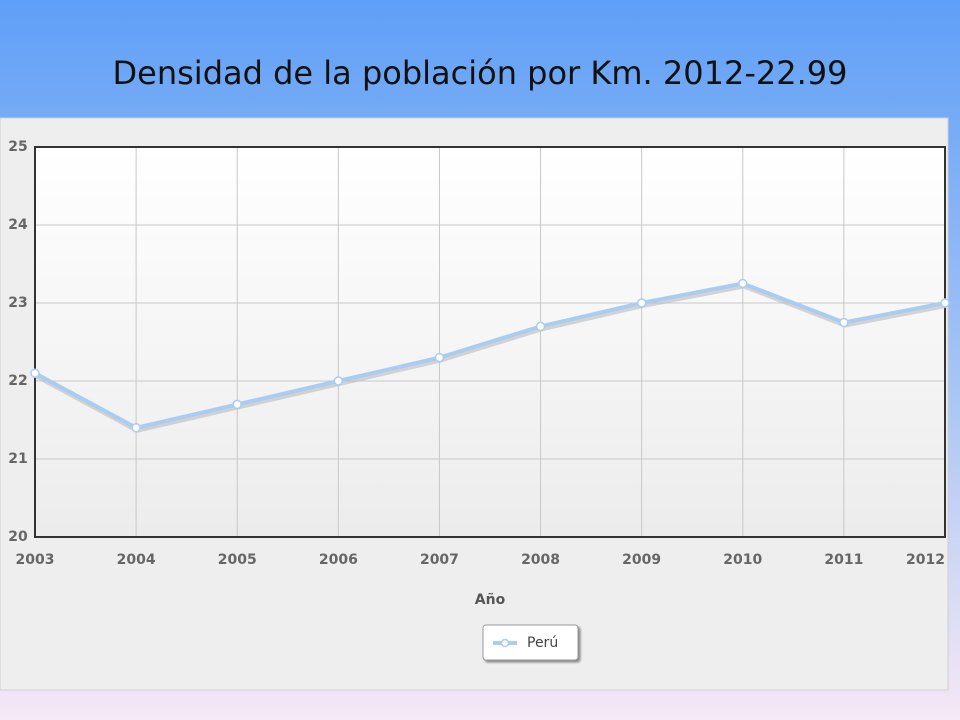  Describe the element at coordinates (18, 537) in the screenshot. I see `y-tick-label: 20` at that location.